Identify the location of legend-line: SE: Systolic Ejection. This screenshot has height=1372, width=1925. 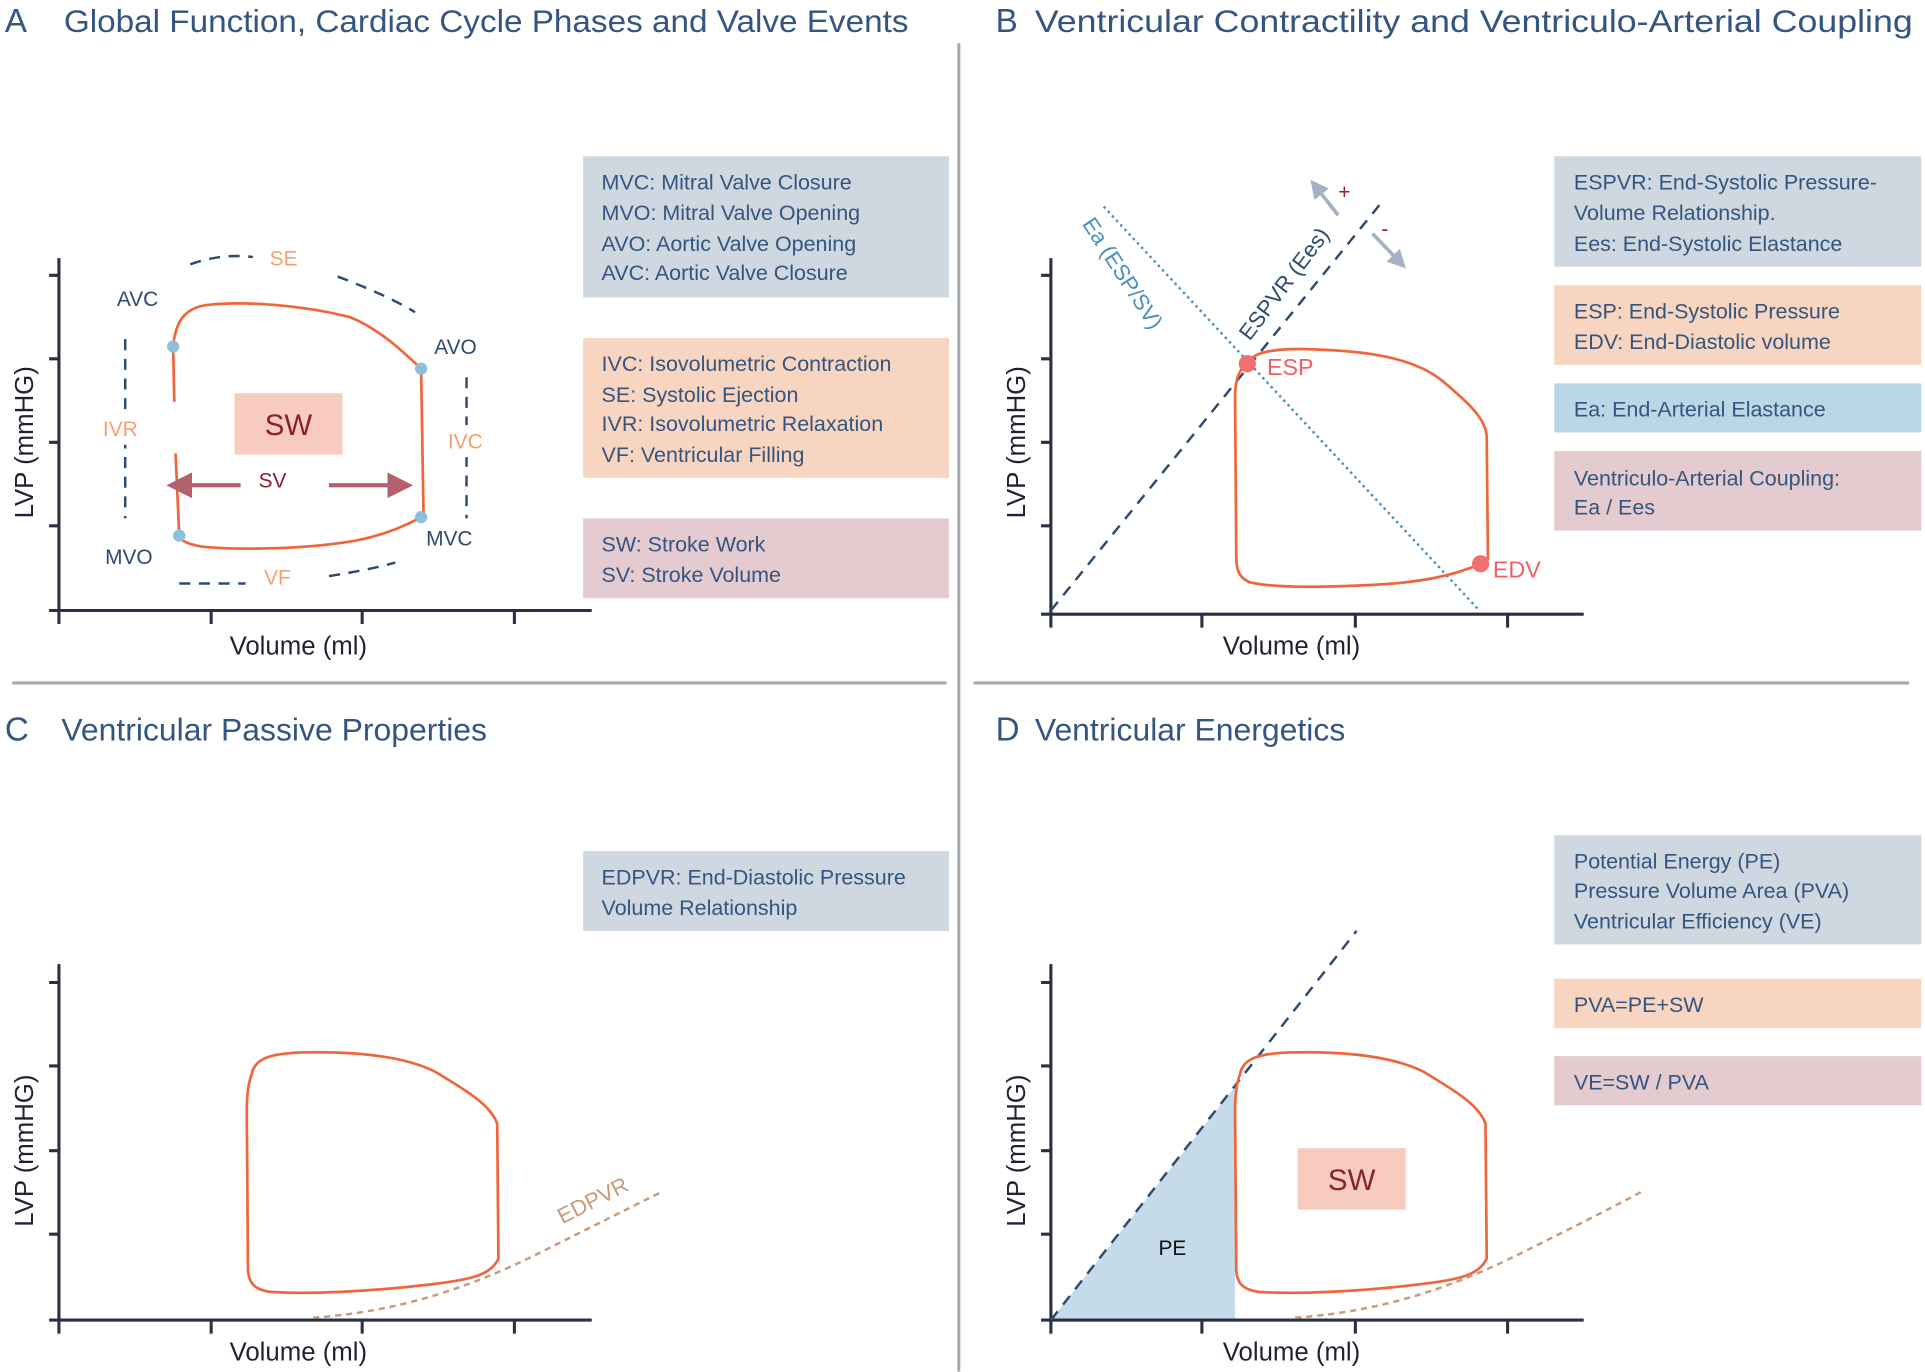
(700, 395).